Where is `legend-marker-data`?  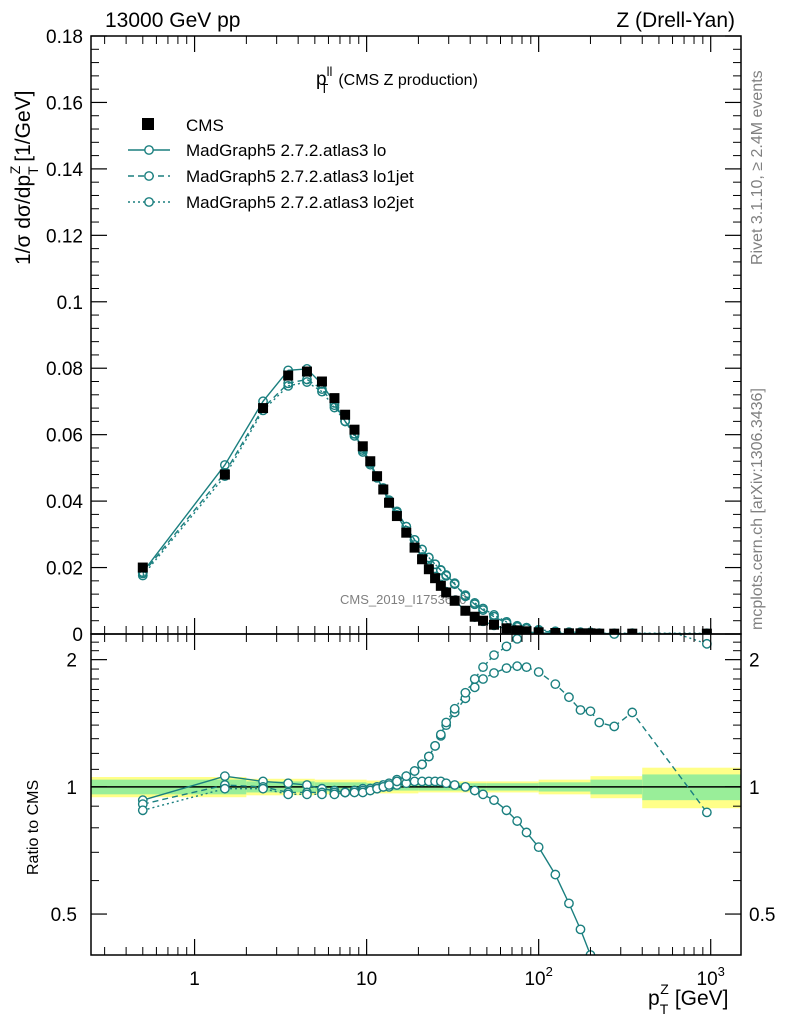
legend-marker-data is located at coordinates (148, 124).